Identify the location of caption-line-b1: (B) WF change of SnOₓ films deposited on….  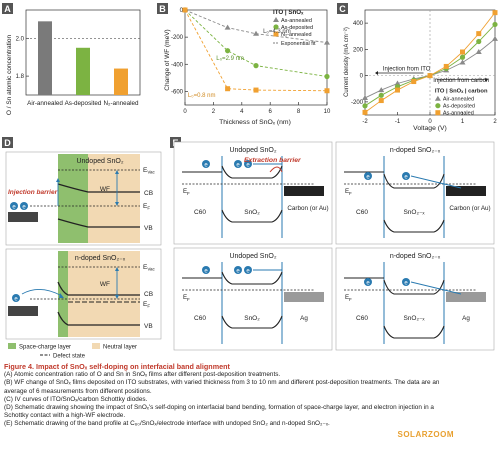
(222, 383).